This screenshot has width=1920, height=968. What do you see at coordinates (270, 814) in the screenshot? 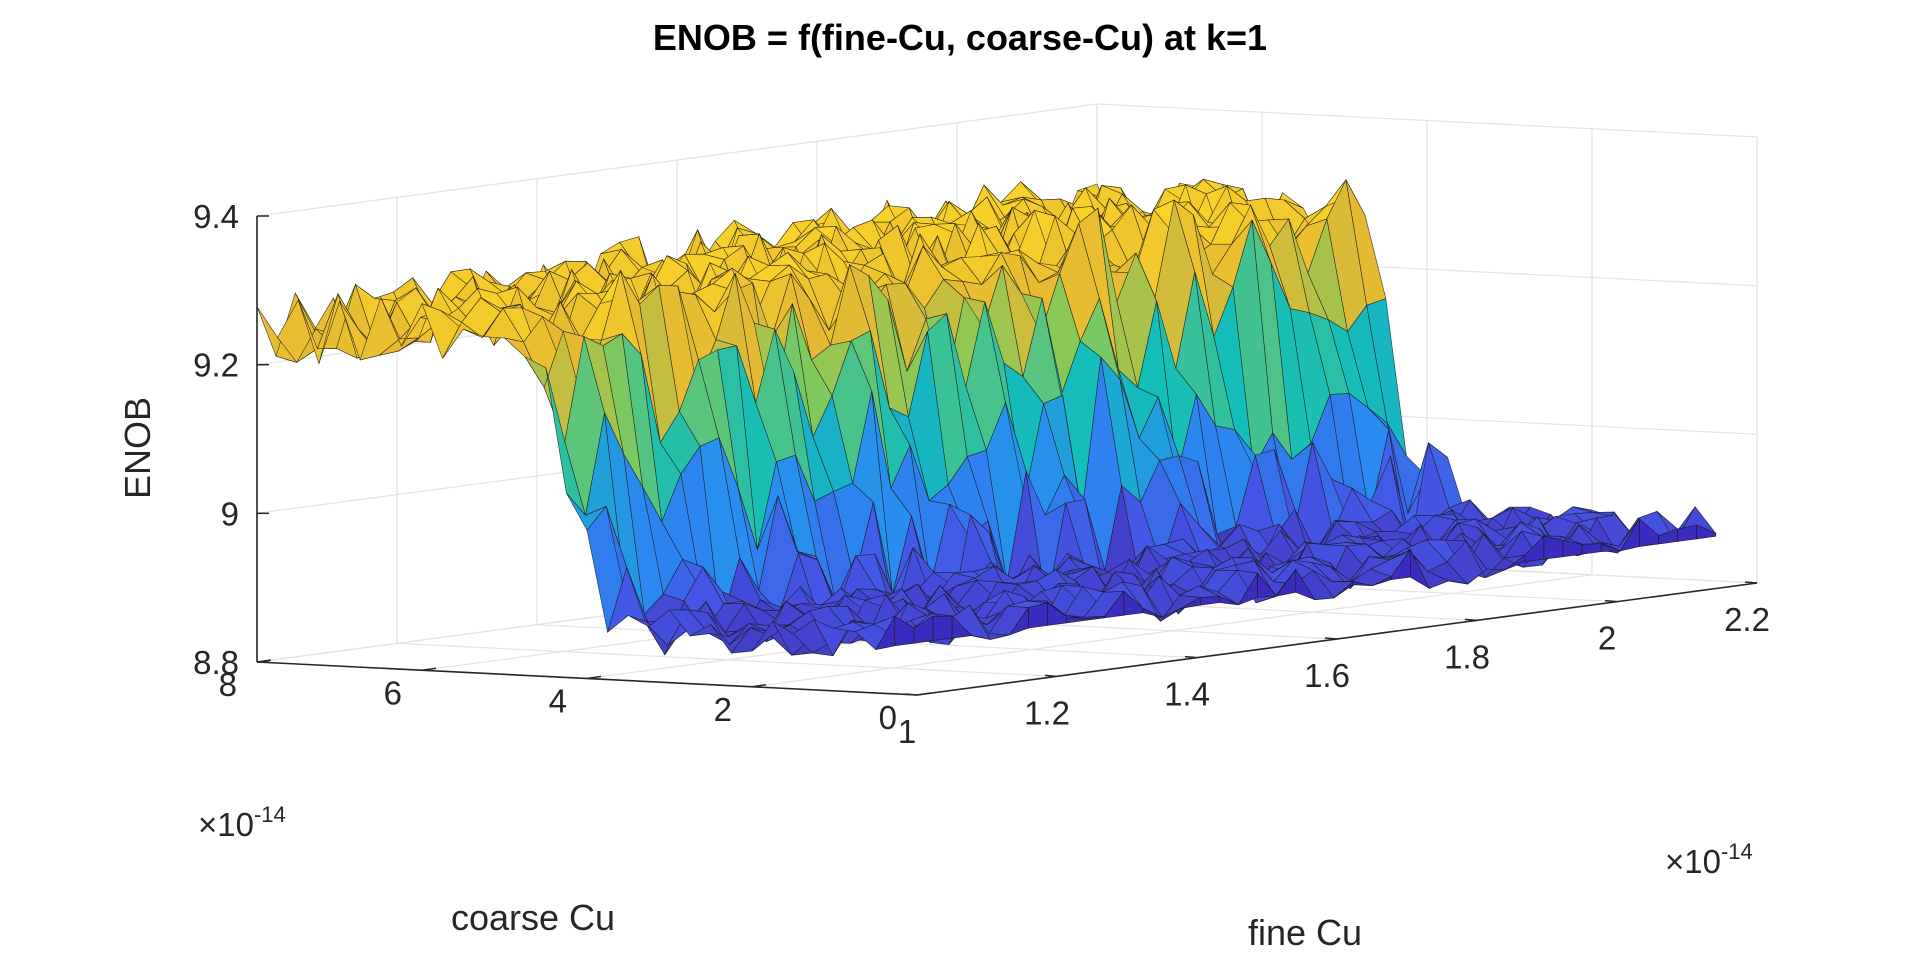
I see `y-exponent-power: -14` at bounding box center [270, 814].